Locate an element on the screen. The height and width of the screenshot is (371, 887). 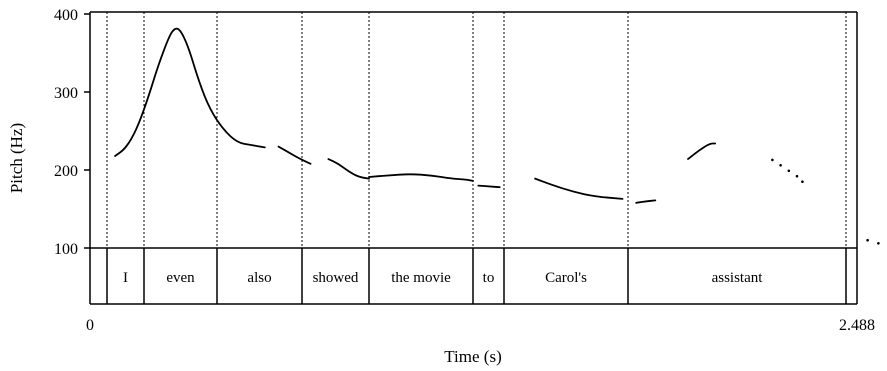
y-tick-label: 100 is located at coordinates (66, 249).